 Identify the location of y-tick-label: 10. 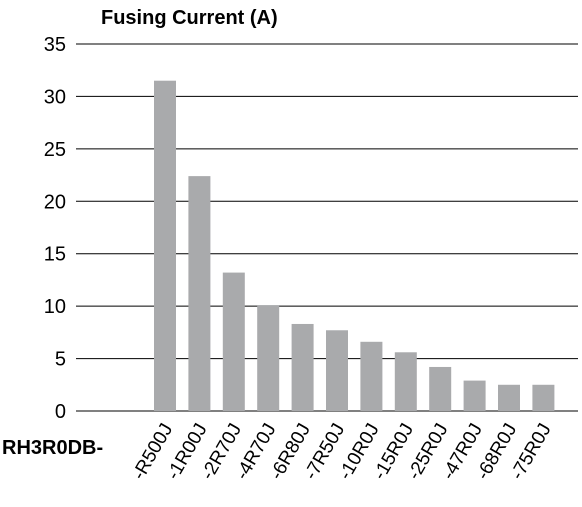
(55, 307).